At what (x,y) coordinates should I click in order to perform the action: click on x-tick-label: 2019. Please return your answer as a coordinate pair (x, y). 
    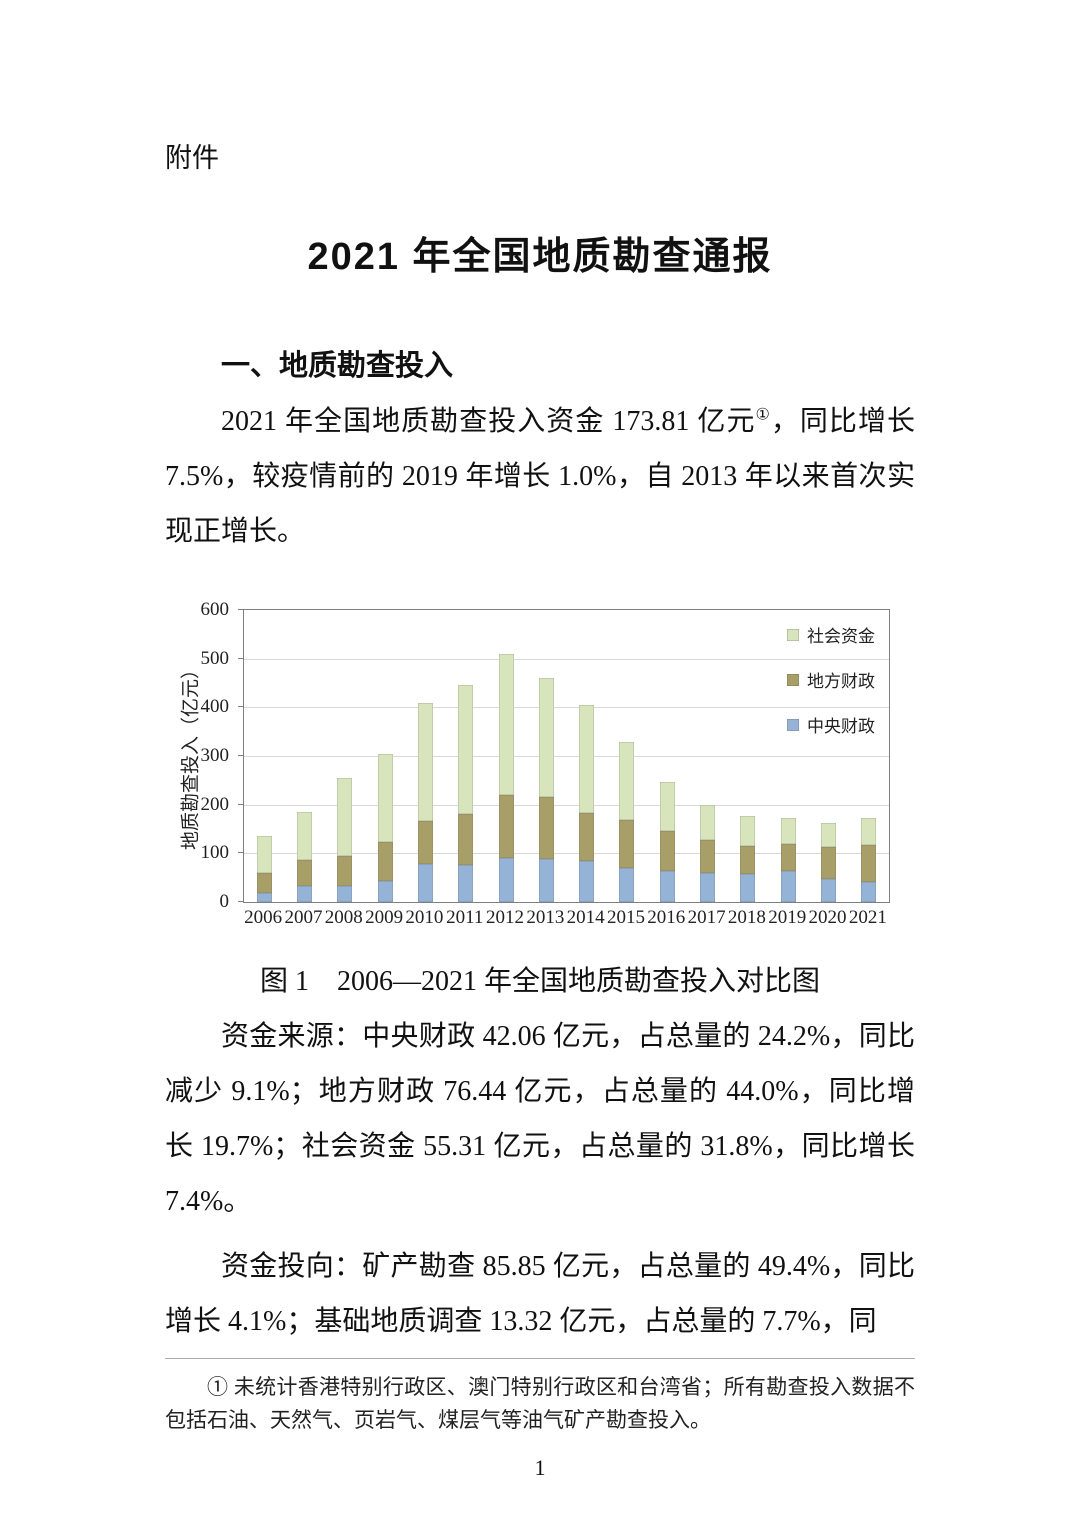
    Looking at the image, I should click on (787, 917).